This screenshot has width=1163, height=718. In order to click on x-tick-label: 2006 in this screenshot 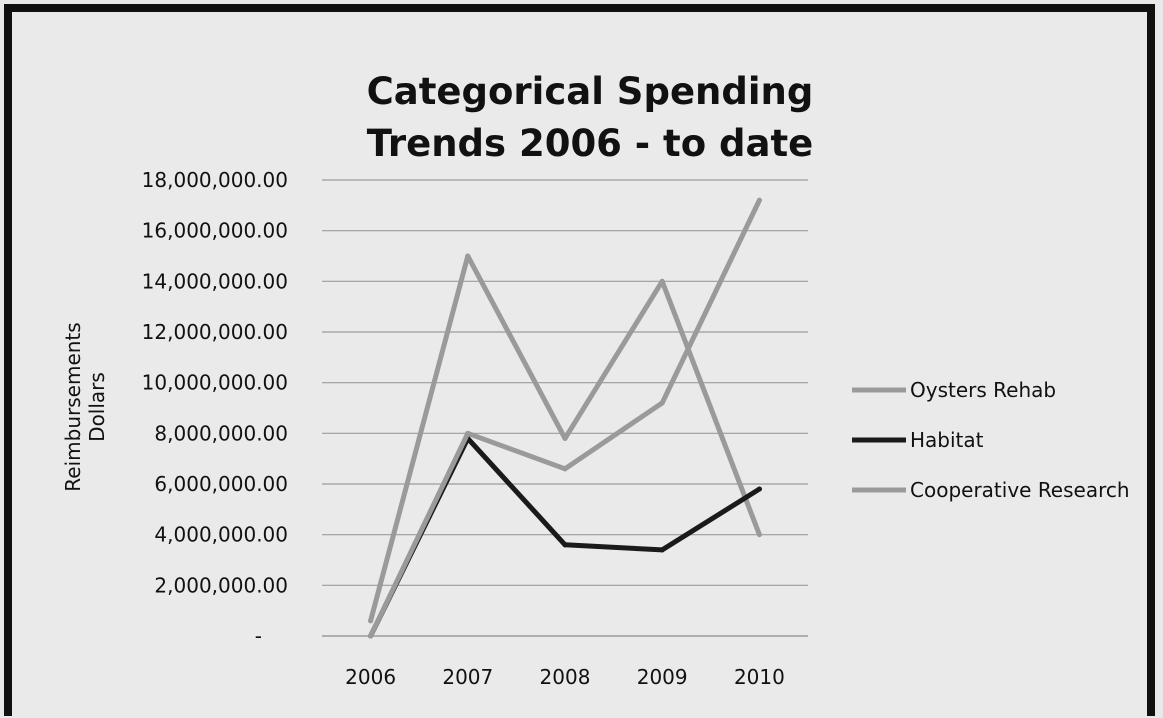, I will do `click(370, 677)`.